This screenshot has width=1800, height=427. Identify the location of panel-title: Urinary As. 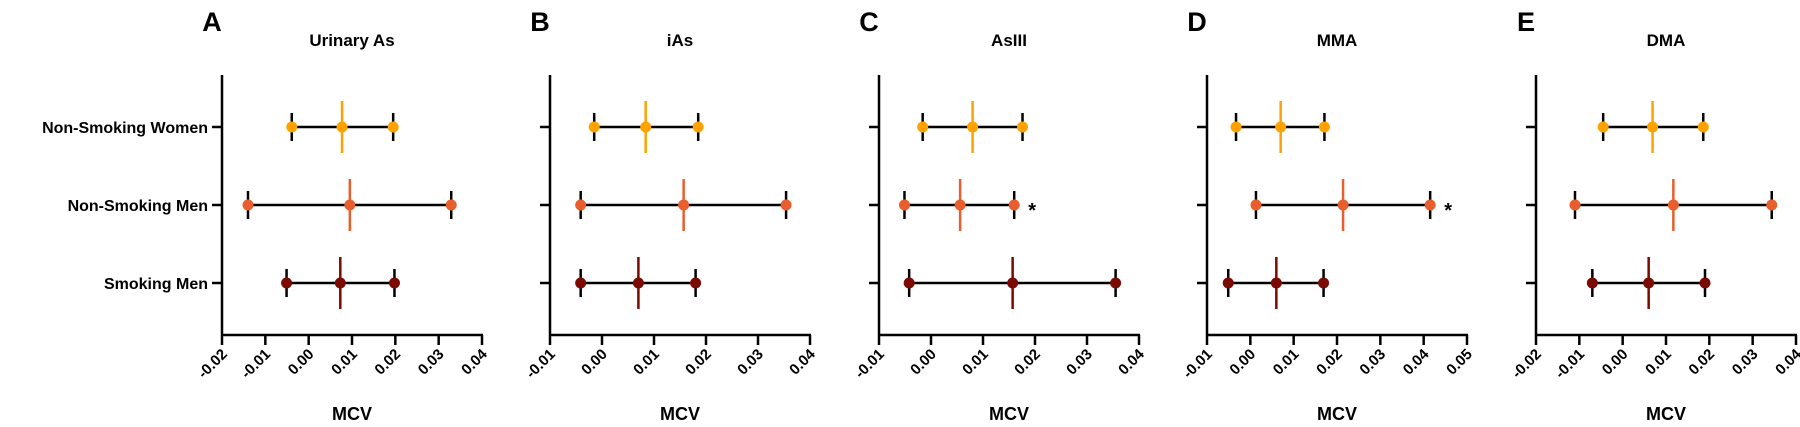
(351, 40).